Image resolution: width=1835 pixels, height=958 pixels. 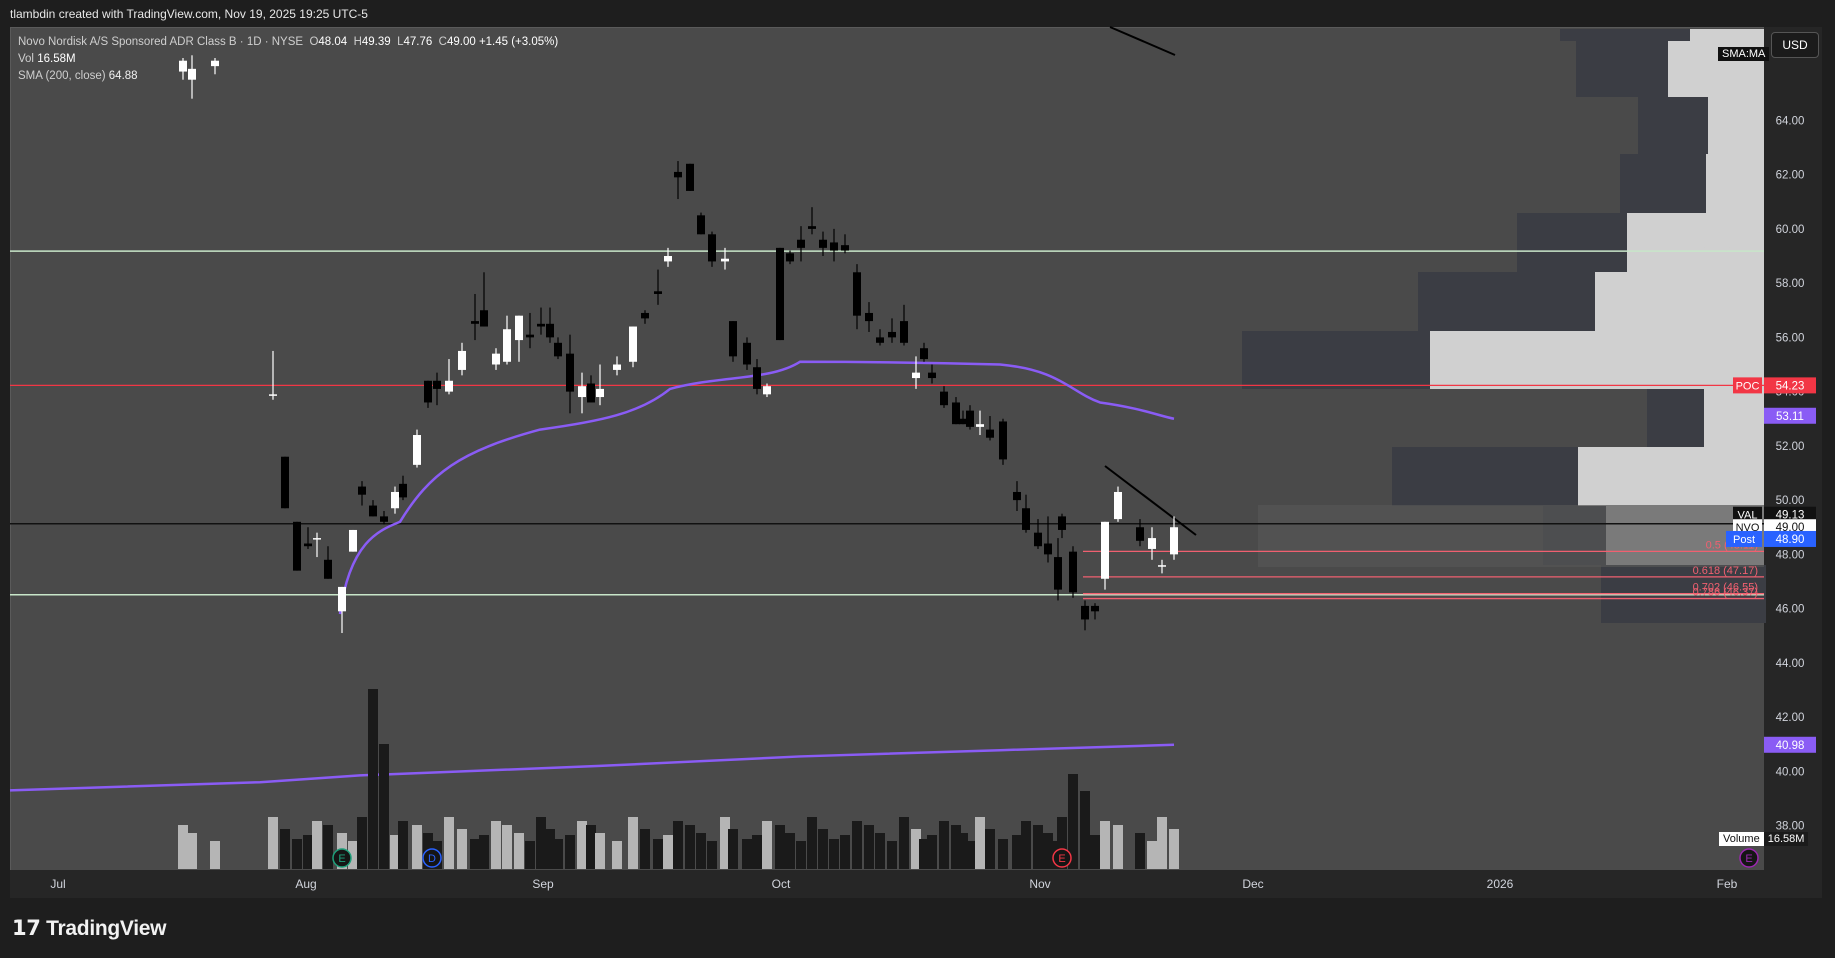 What do you see at coordinates (1790, 746) in the screenshot?
I see `price-label-sma200: 40.98` at bounding box center [1790, 746].